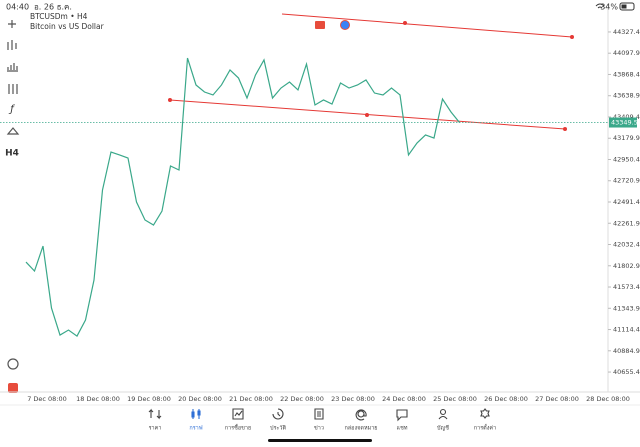 The image size is (640, 447). I want to click on left-toolbar: ƒ H4, so click(12, 206).